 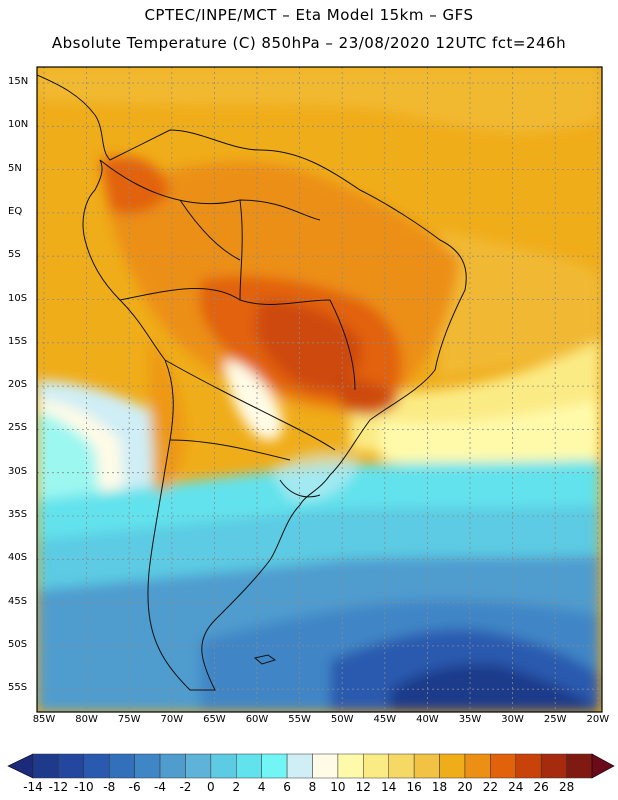 What do you see at coordinates (109, 787) in the screenshot?
I see `colorbar-label: -8` at bounding box center [109, 787].